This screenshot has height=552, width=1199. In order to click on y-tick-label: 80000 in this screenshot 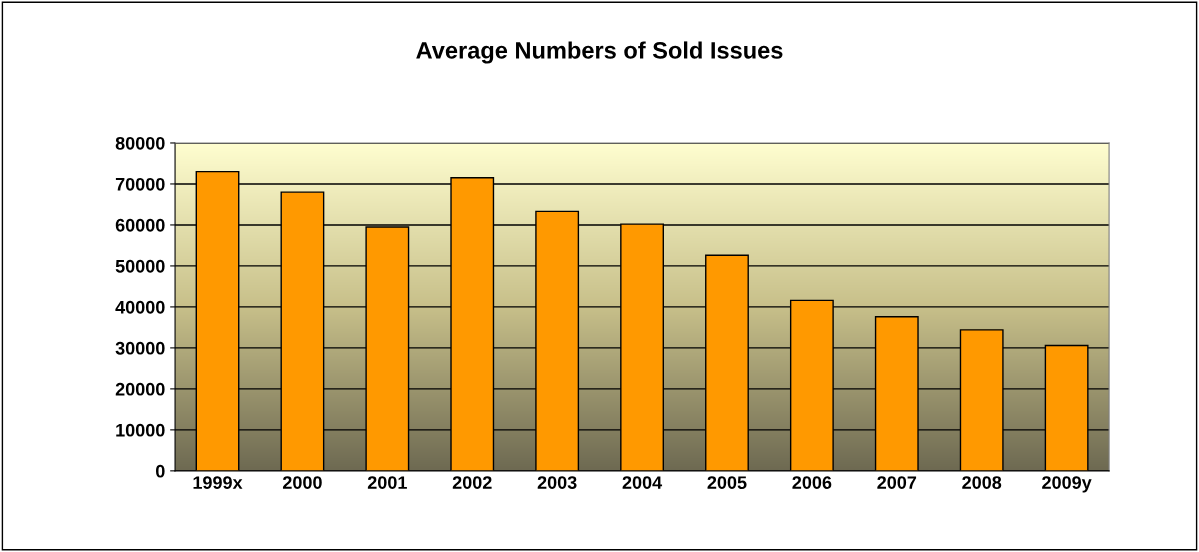, I will do `click(140, 143)`.